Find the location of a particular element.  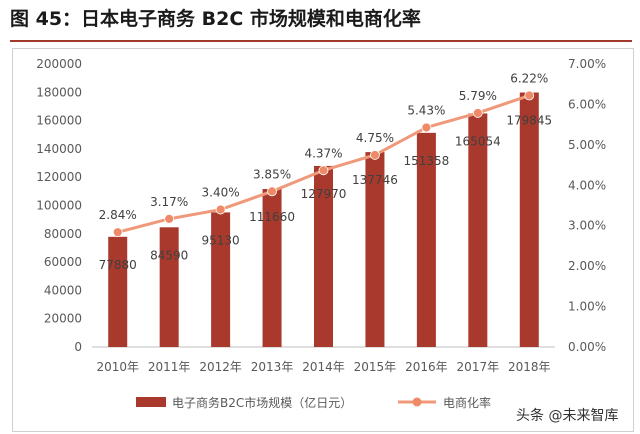

y-left-tick-label: 20000 is located at coordinates (63, 319).